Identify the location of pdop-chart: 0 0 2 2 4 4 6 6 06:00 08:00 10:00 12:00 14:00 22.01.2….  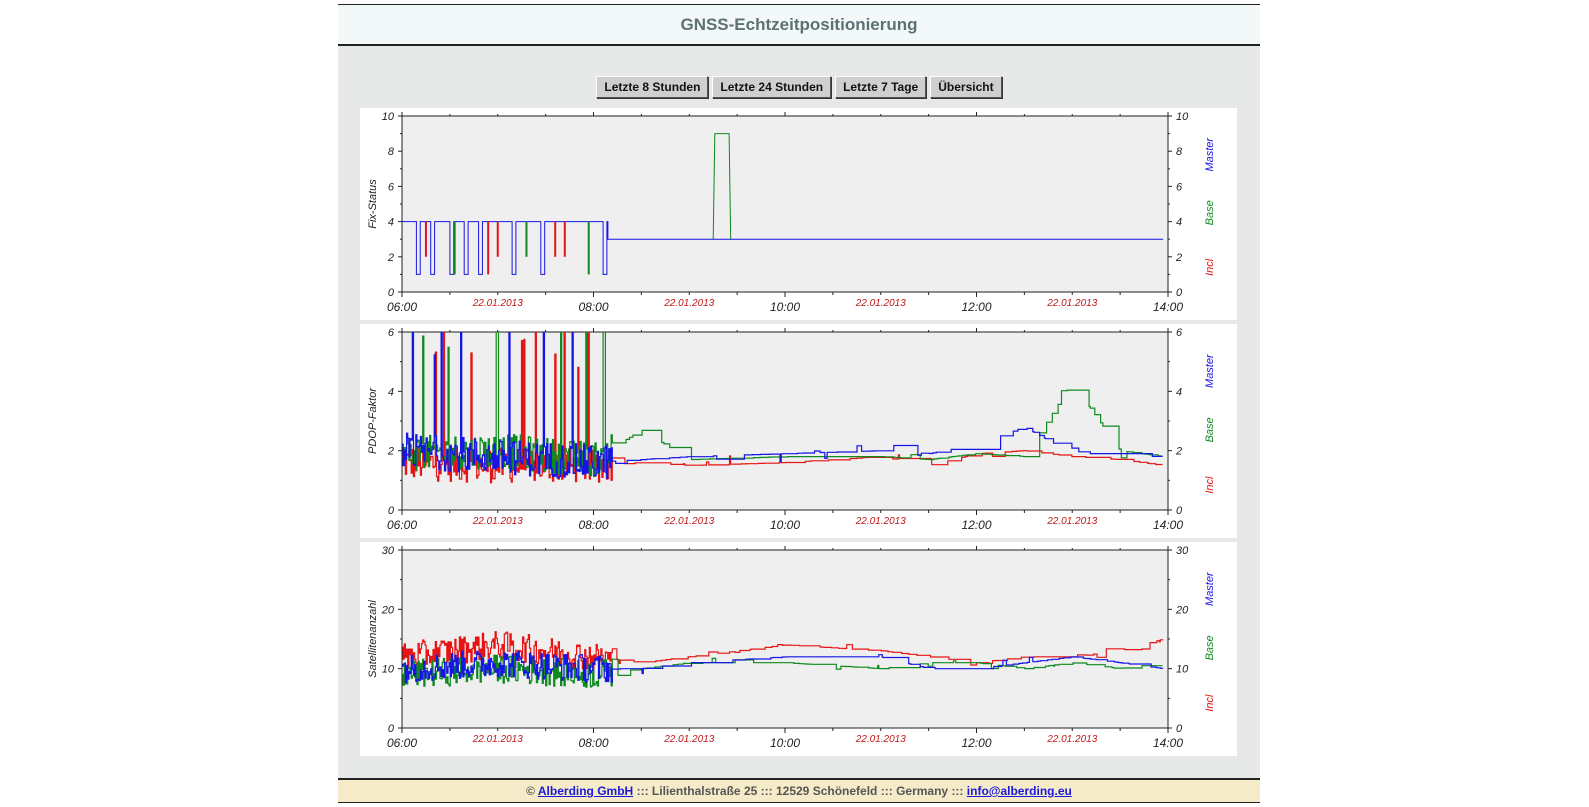
(798, 431).